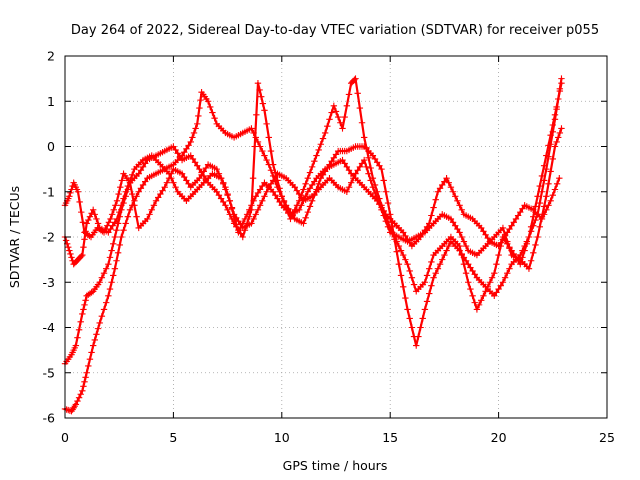 This screenshot has height=480, width=640. What do you see at coordinates (390, 437) in the screenshot?
I see `x-tick-label: 15` at bounding box center [390, 437].